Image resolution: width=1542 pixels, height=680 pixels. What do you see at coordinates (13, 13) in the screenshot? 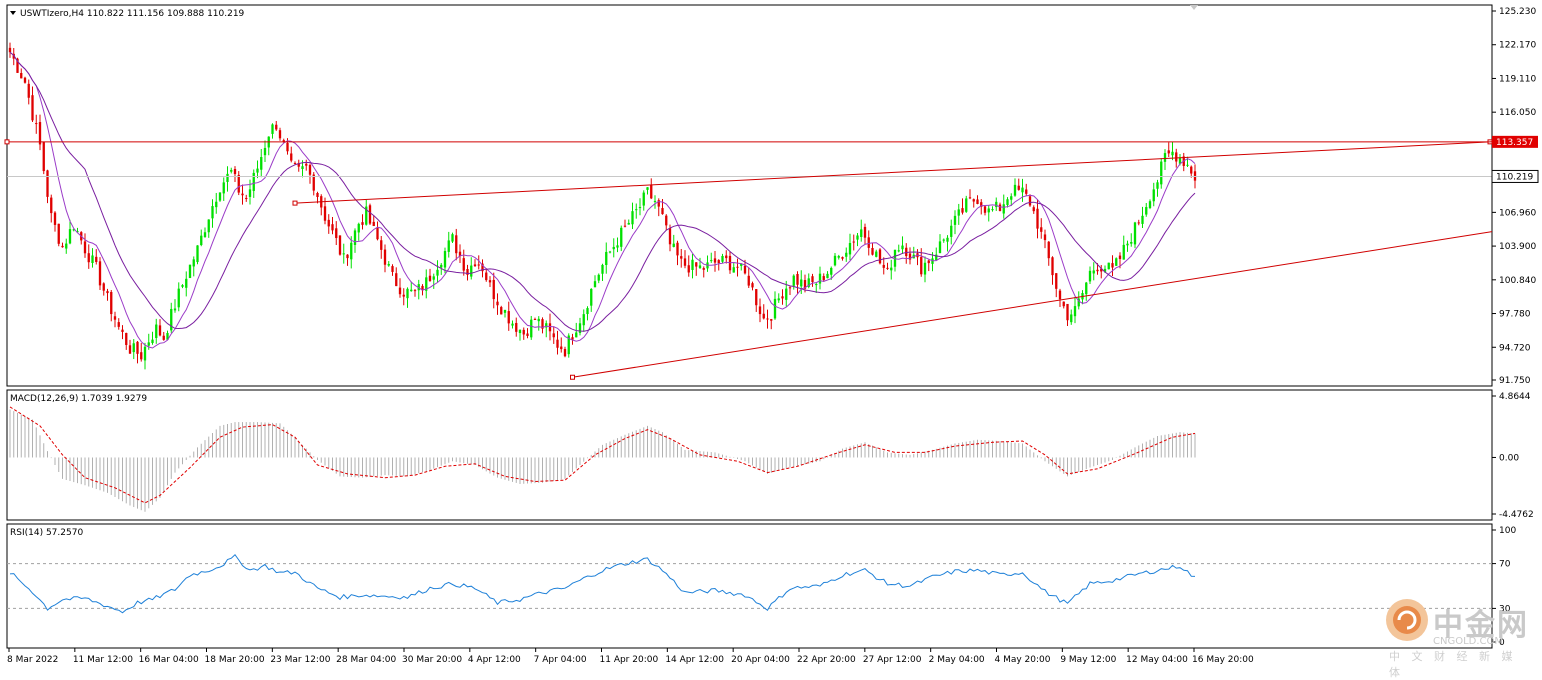
I see `menu-triangle-icon` at bounding box center [13, 13].